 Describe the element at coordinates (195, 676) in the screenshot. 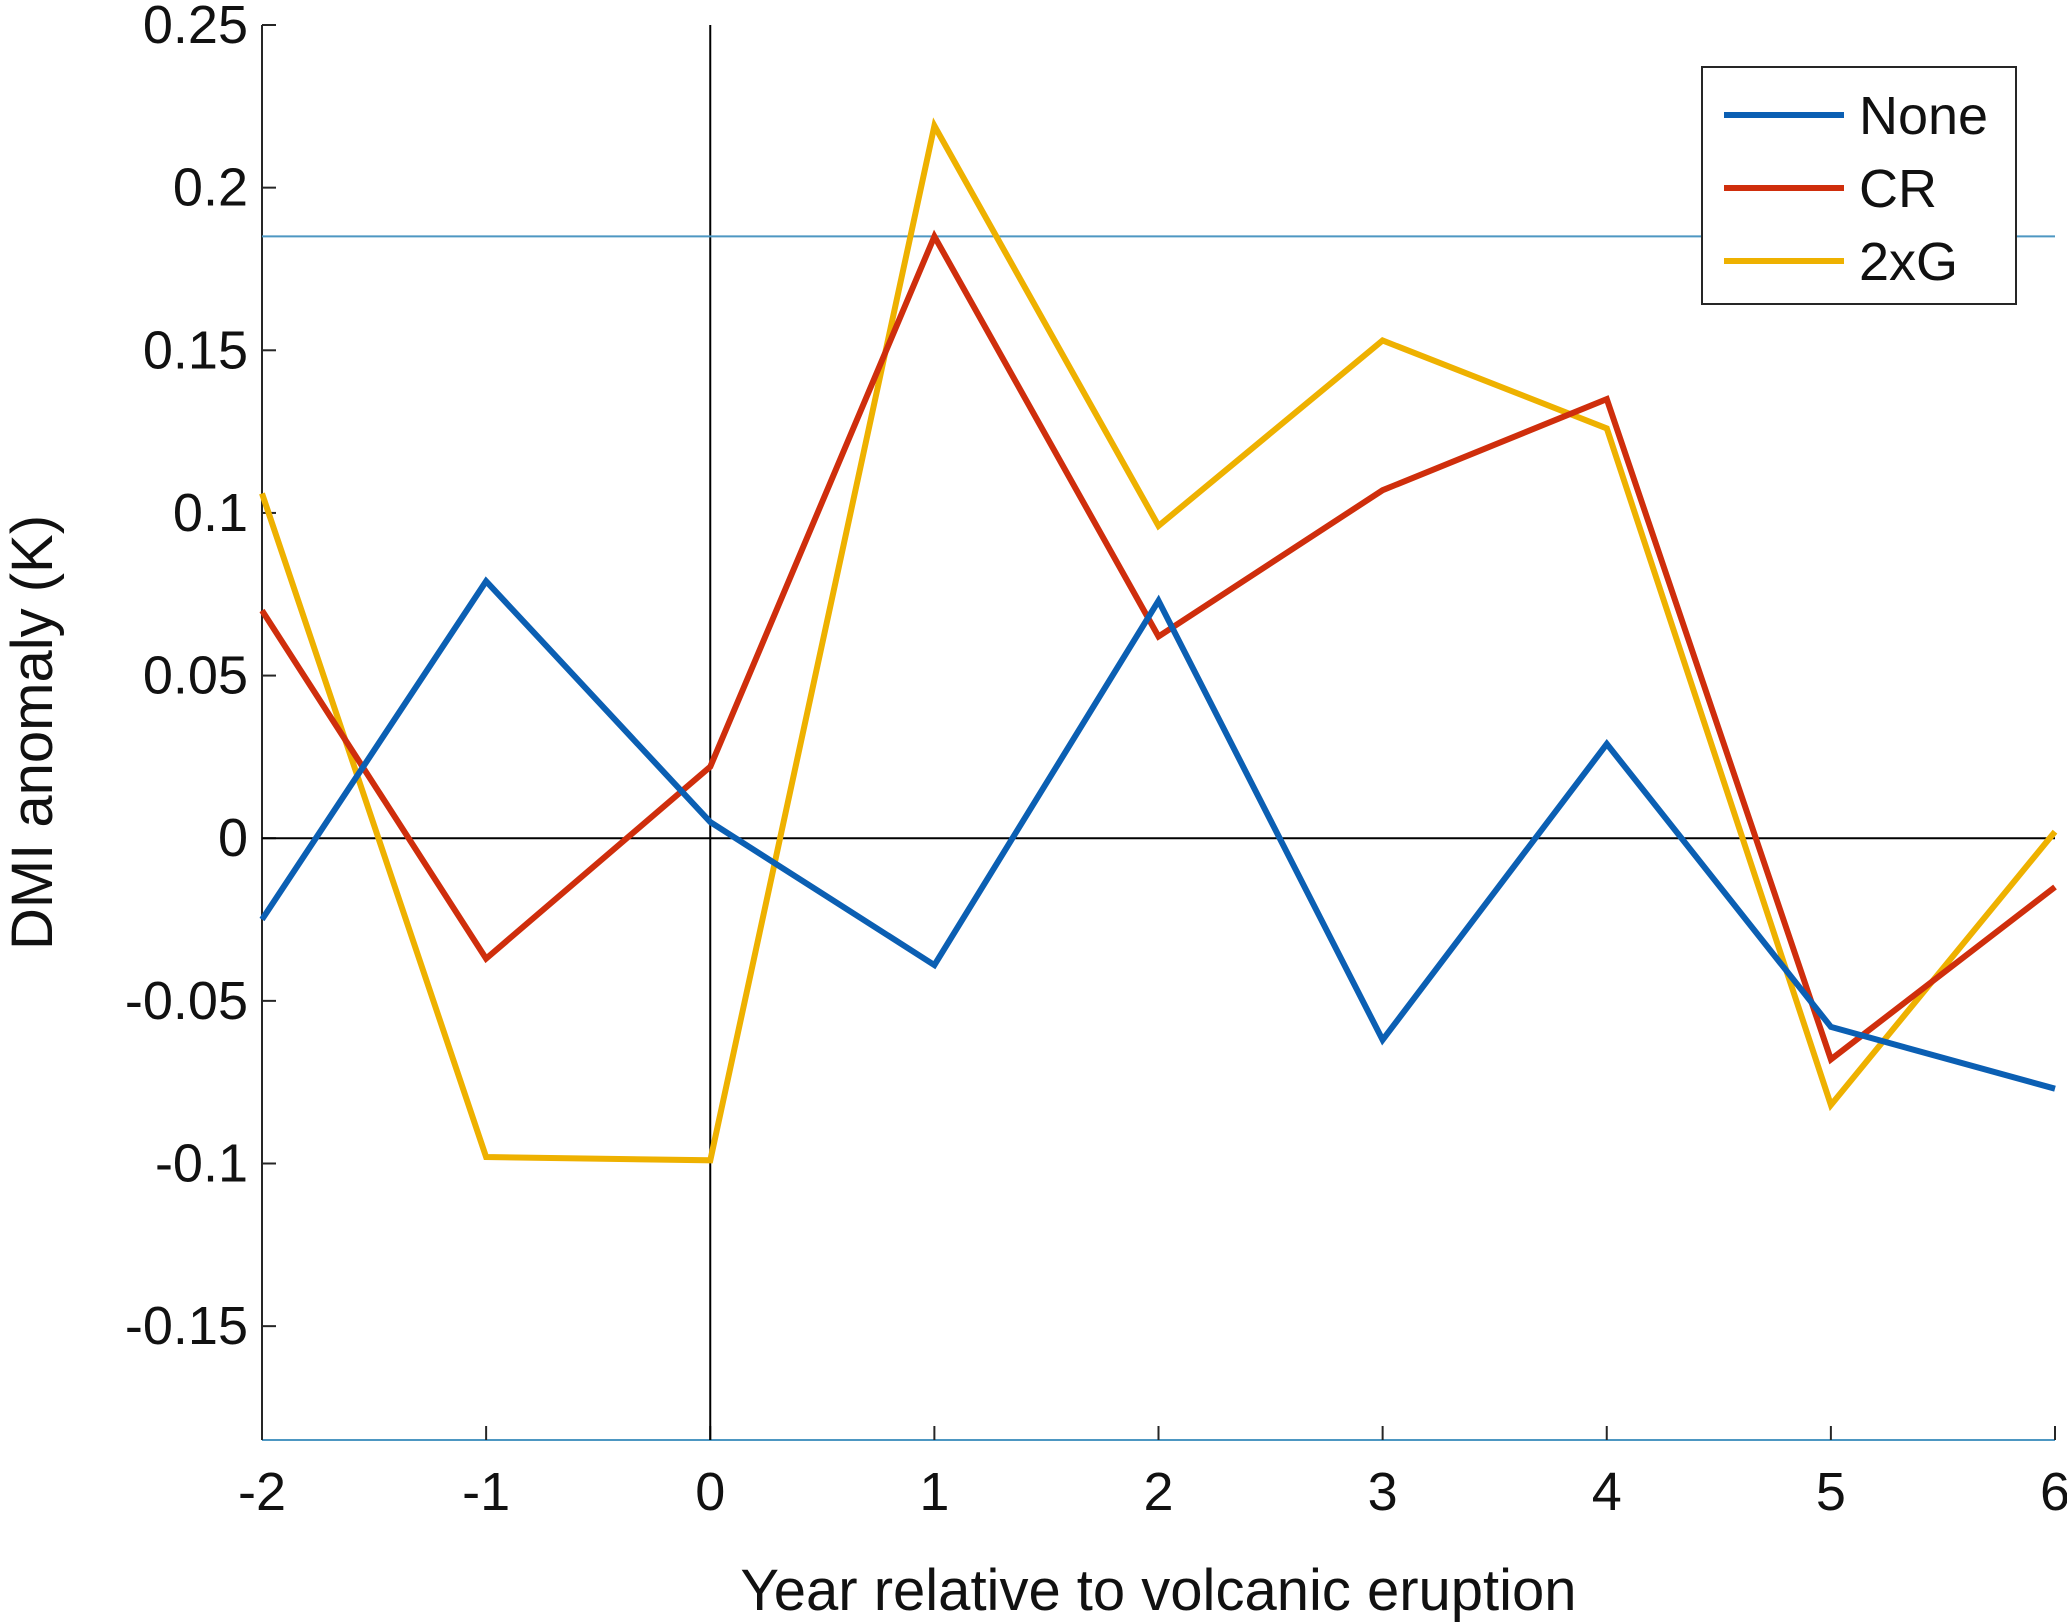

I see `y-tick-label: 0.05` at that location.